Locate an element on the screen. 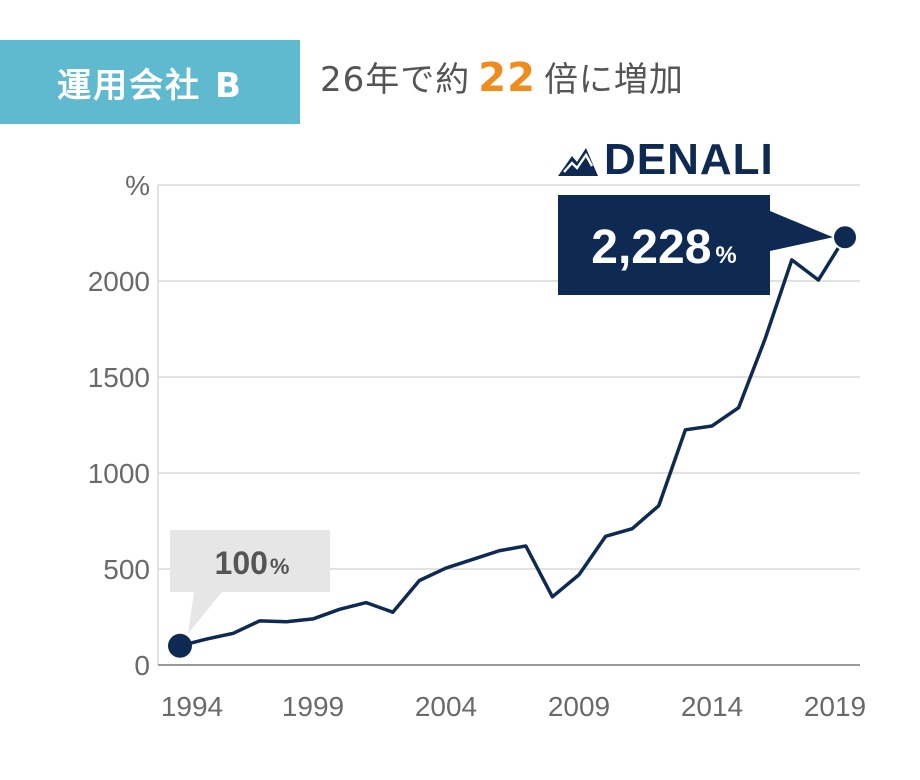 The height and width of the screenshot is (780, 920). brand-name: DENALI is located at coordinates (689, 159).